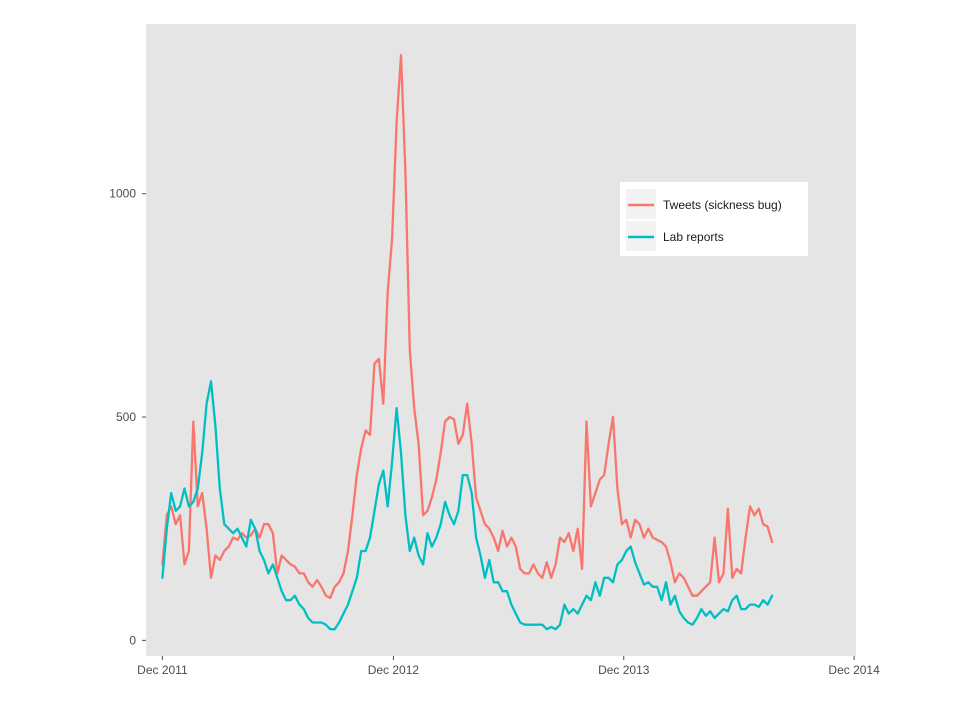 Image resolution: width=960 pixels, height=720 pixels. Describe the element at coordinates (624, 670) in the screenshot. I see `x-tick-label: Dec 2013` at that location.